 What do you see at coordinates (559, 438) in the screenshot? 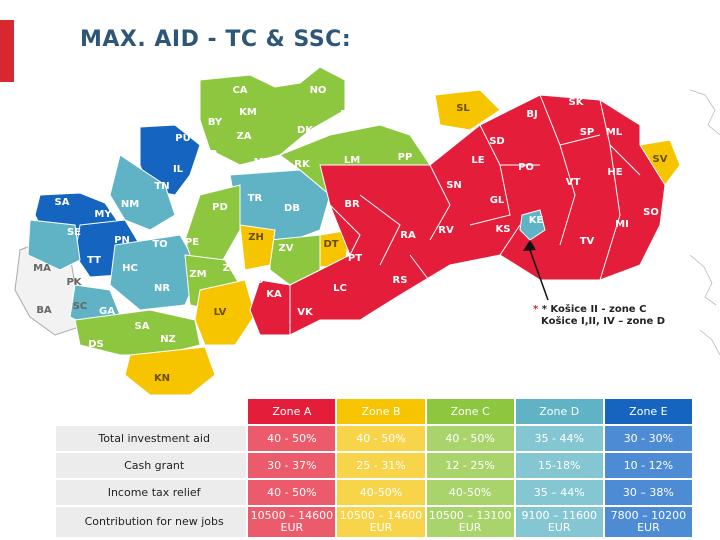
I see `cell-zone-d: 35 - 44%` at bounding box center [559, 438].